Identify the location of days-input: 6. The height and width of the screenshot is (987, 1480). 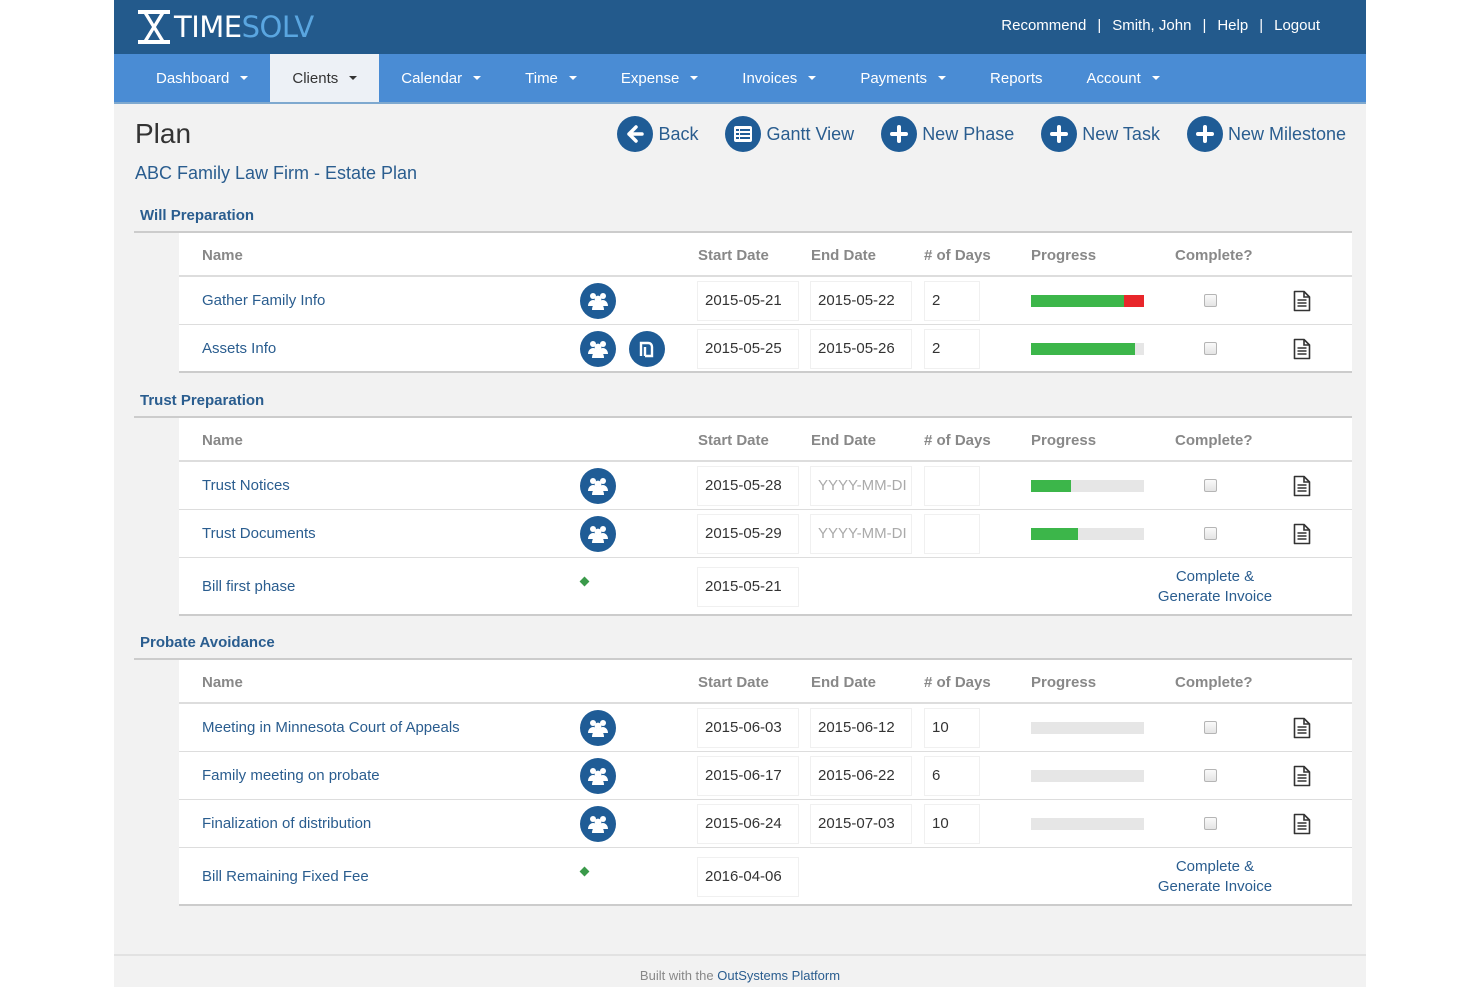
(952, 776).